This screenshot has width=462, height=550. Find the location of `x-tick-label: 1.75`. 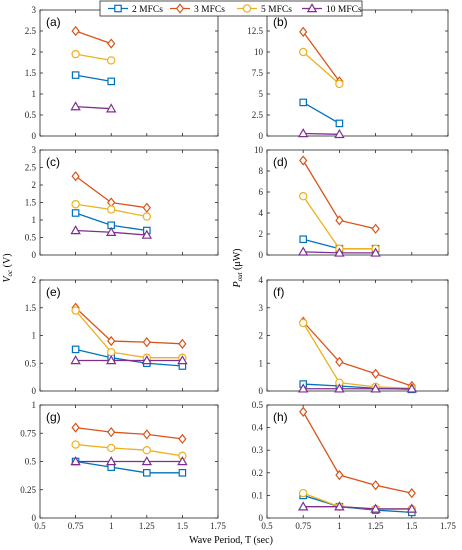

x-tick-label: 1.75 is located at coordinates (218, 526).